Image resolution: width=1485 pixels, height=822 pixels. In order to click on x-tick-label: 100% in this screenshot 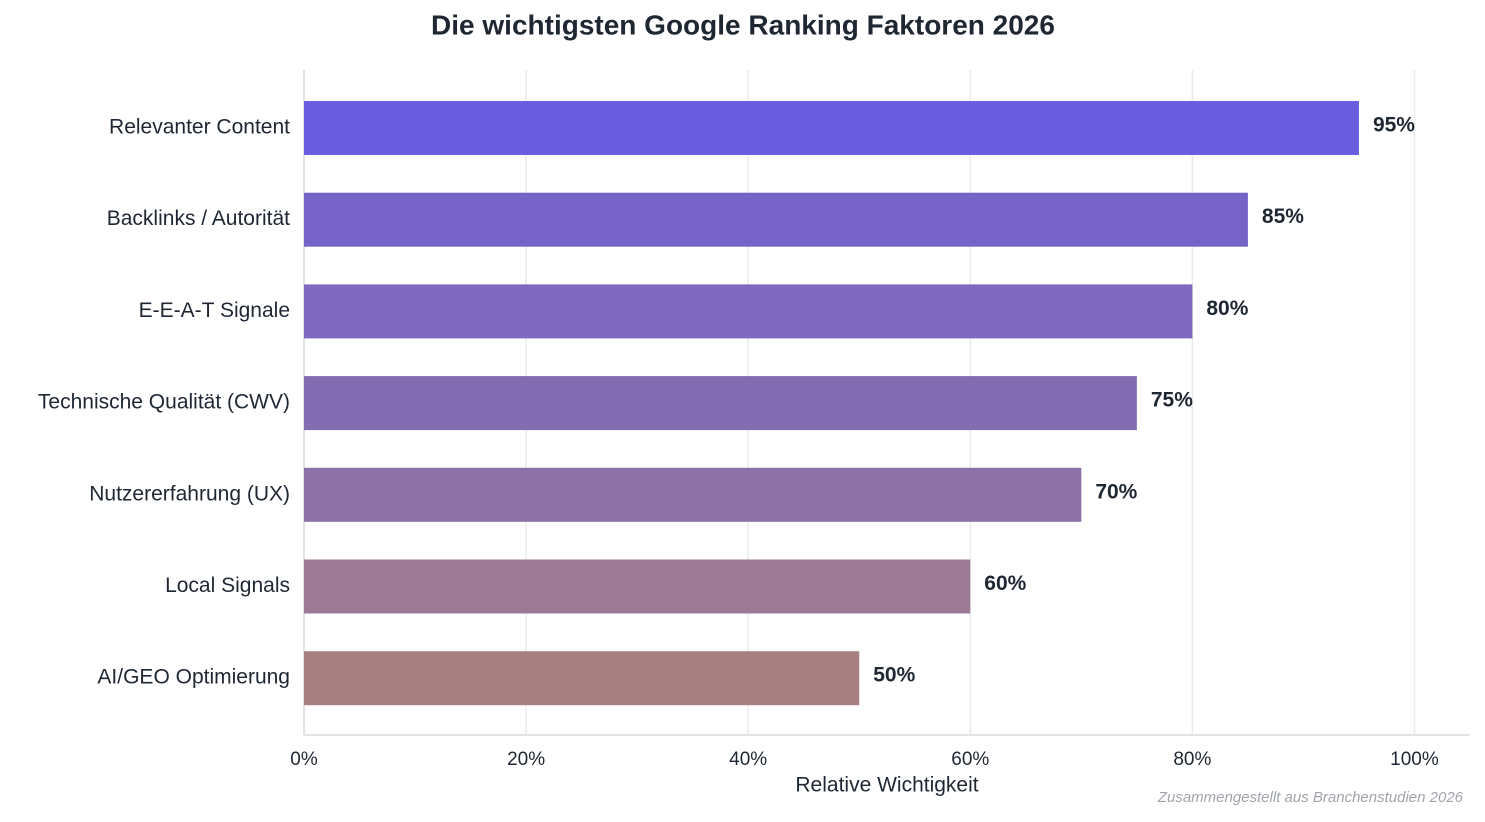, I will do `click(1414, 759)`.